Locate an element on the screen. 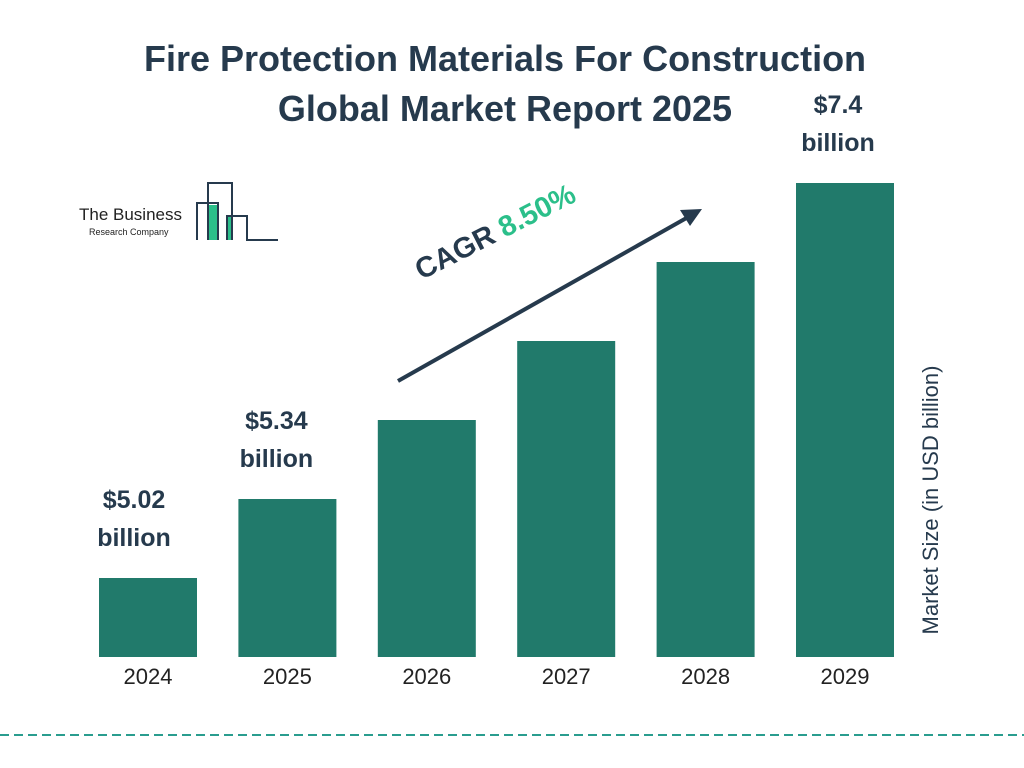  bar-2024 is located at coordinates (148, 617).